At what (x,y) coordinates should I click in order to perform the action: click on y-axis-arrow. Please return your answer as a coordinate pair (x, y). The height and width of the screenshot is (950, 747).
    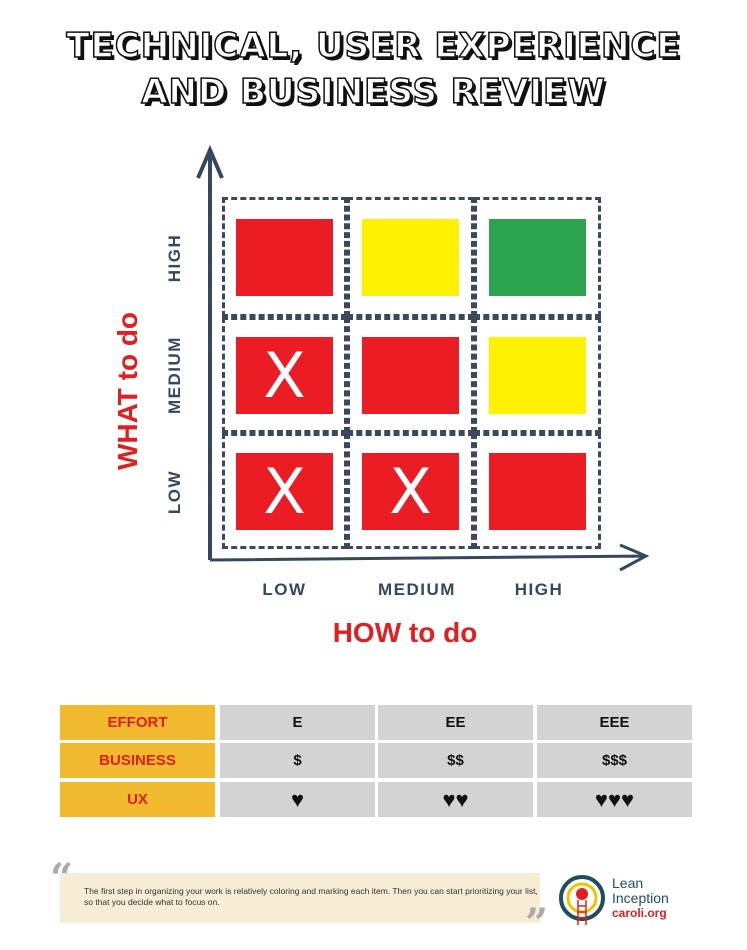
    Looking at the image, I should click on (210, 352).